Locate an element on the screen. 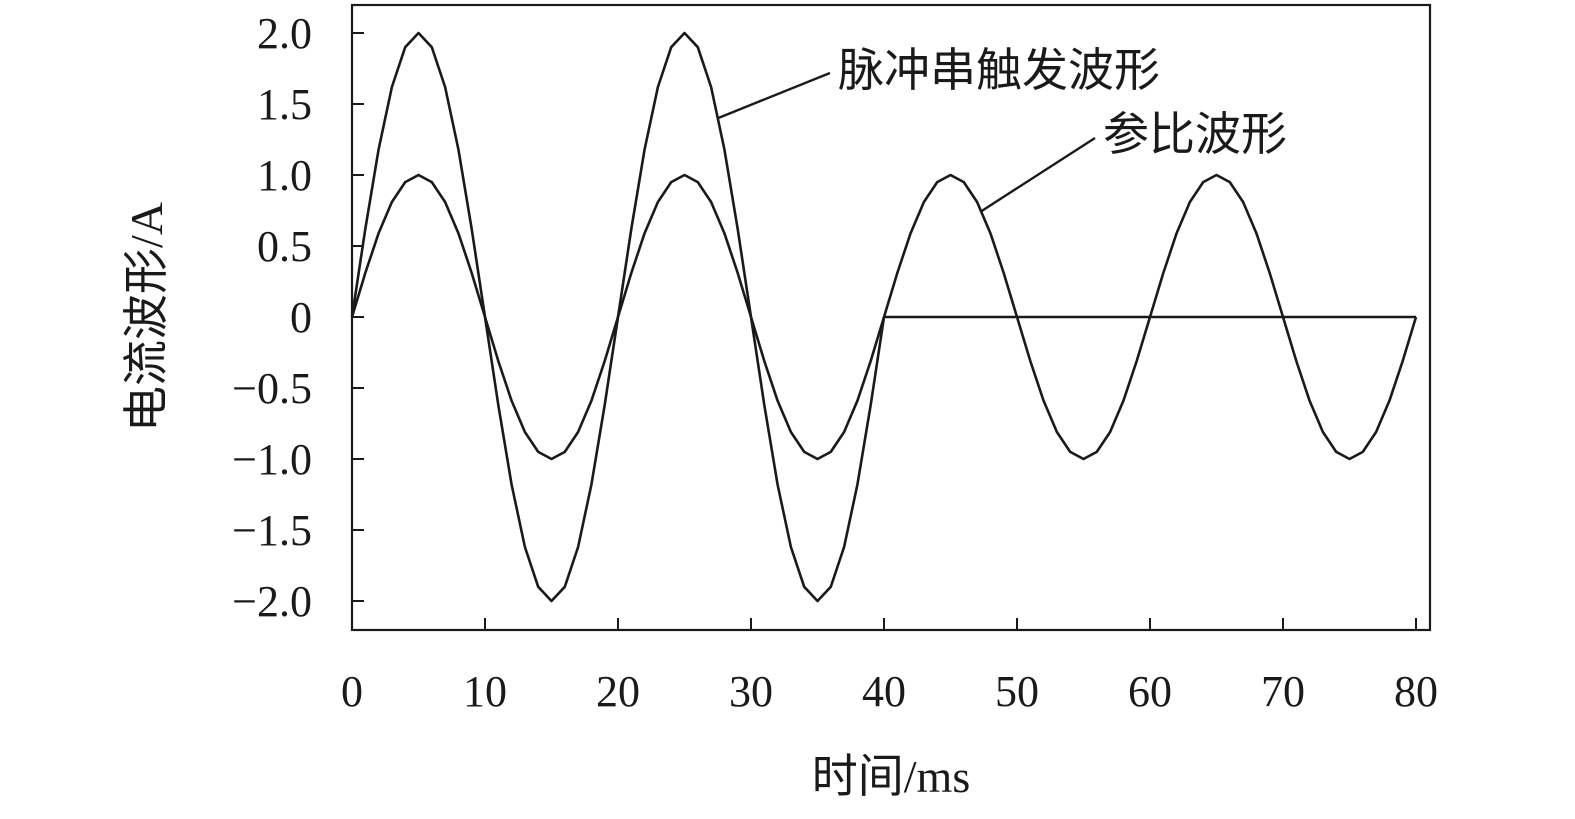  x-tick-label: 70 is located at coordinates (1283, 691).